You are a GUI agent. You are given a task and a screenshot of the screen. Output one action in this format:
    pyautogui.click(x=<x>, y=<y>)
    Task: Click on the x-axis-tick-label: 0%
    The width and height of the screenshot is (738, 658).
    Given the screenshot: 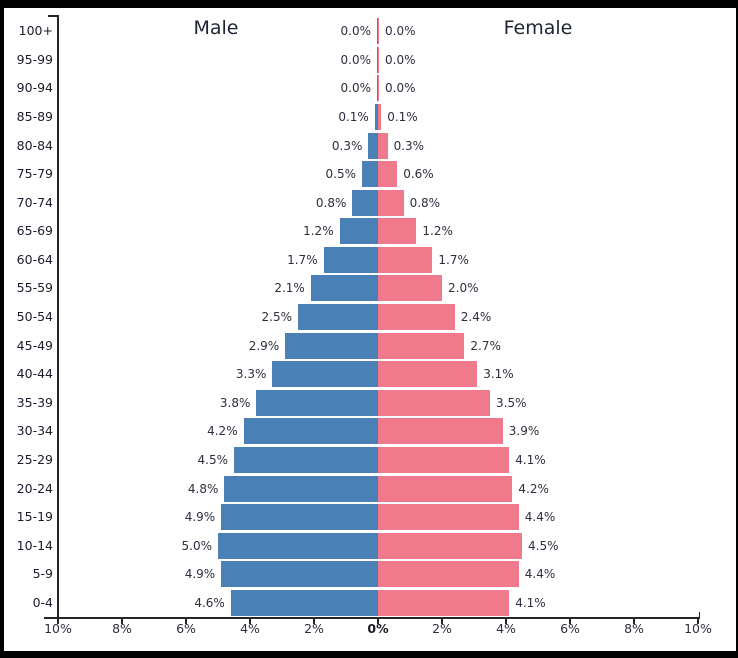 What is the action you would take?
    pyautogui.click(x=378, y=628)
    